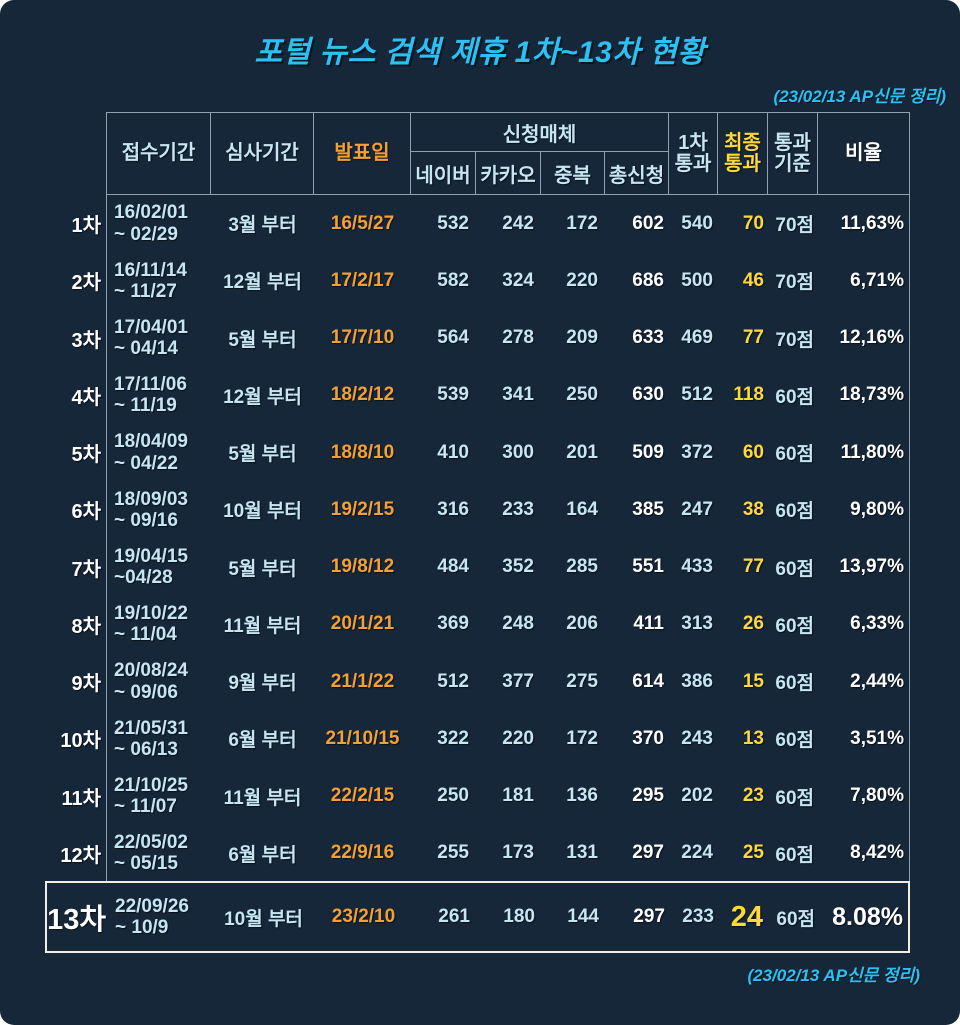  What do you see at coordinates (582, 796) in the screenshot?
I see `overlap-count: 136` at bounding box center [582, 796].